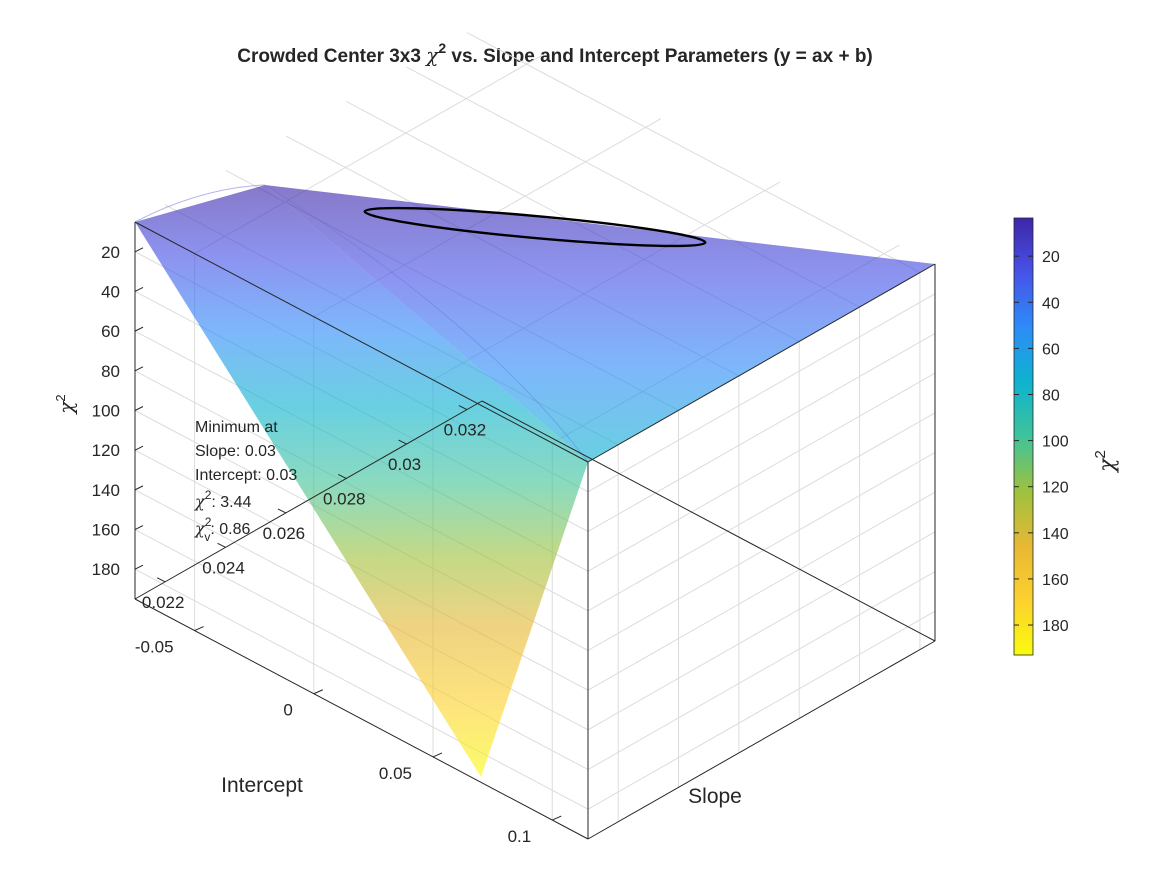 The width and height of the screenshot is (1167, 875). Describe the element at coordinates (110, 331) in the screenshot. I see `z-tick-label: 60` at that location.